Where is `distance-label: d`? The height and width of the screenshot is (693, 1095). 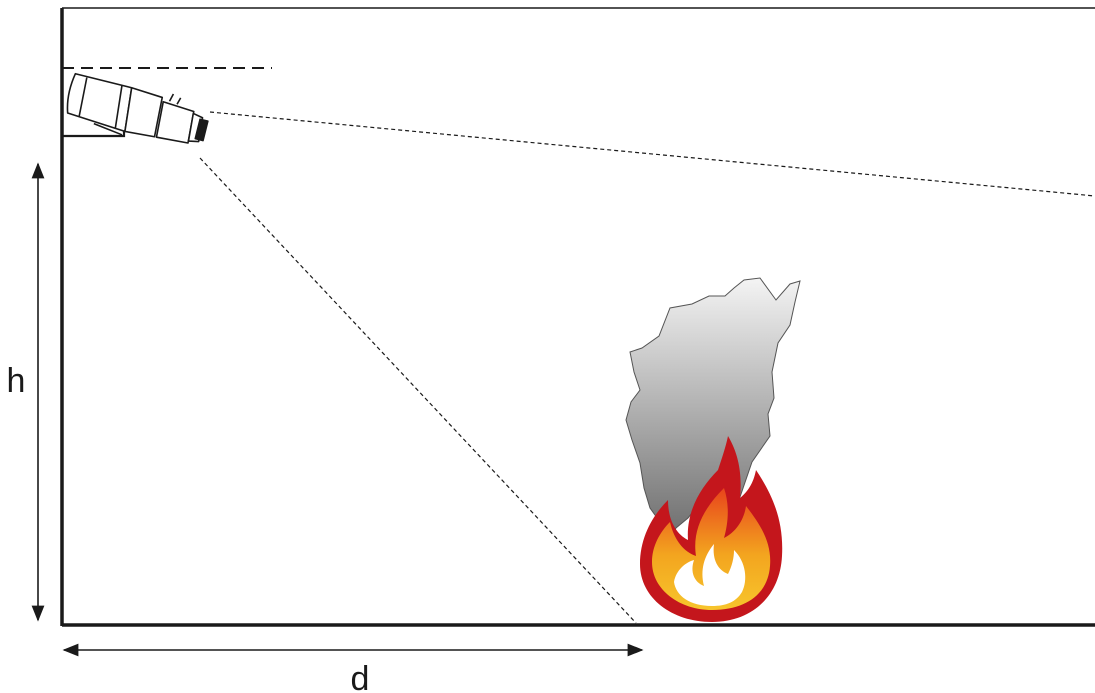 distance-label: d is located at coordinates (360, 676).